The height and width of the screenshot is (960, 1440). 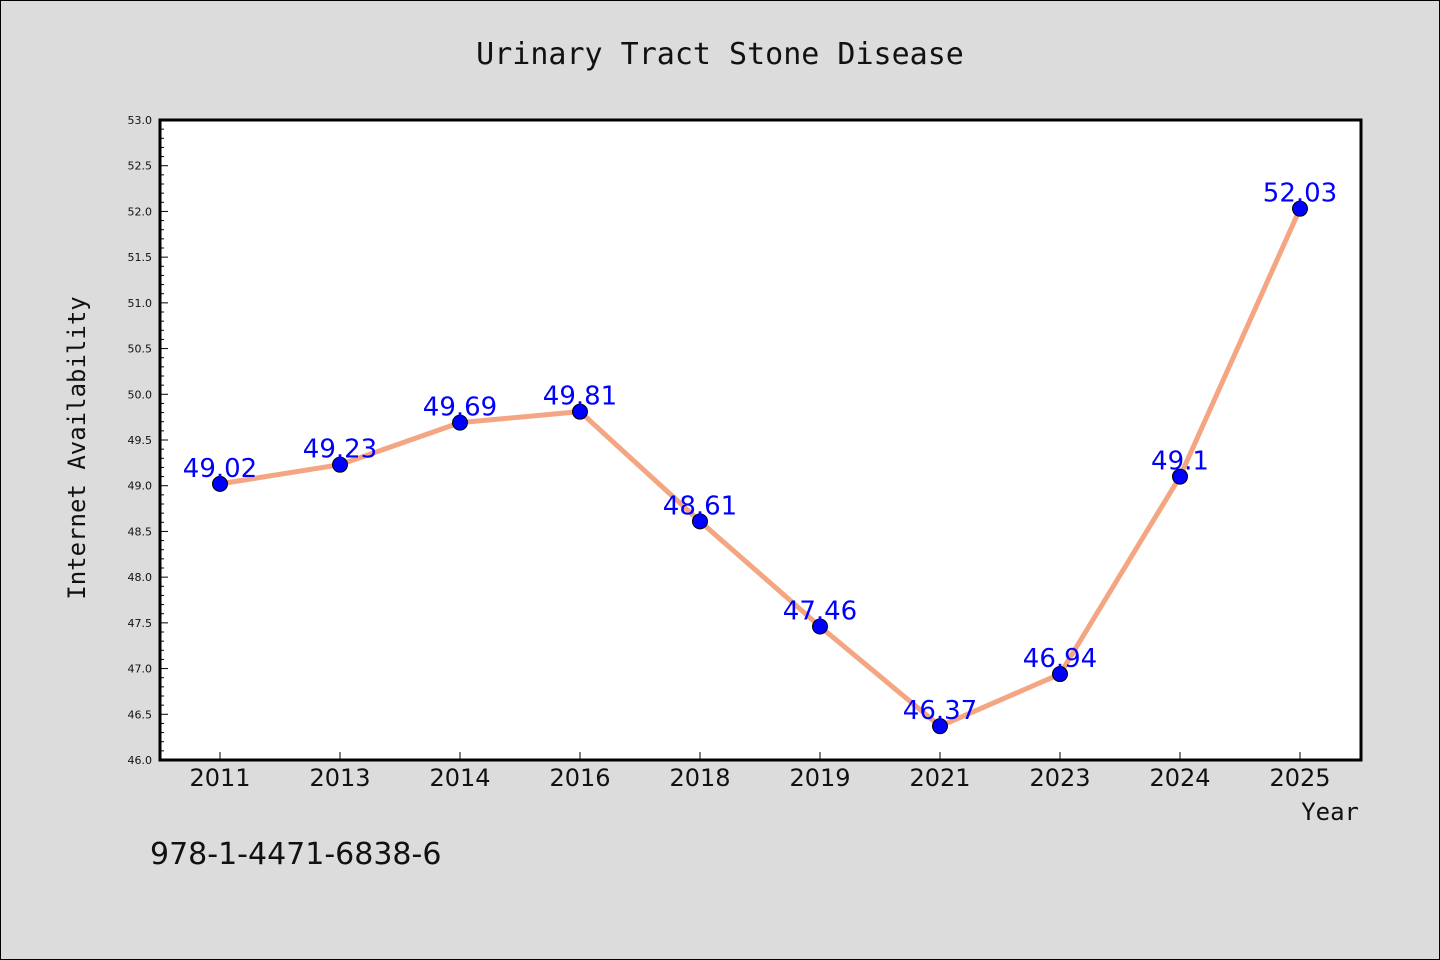 I want to click on data-label: 46.37, so click(x=940, y=711).